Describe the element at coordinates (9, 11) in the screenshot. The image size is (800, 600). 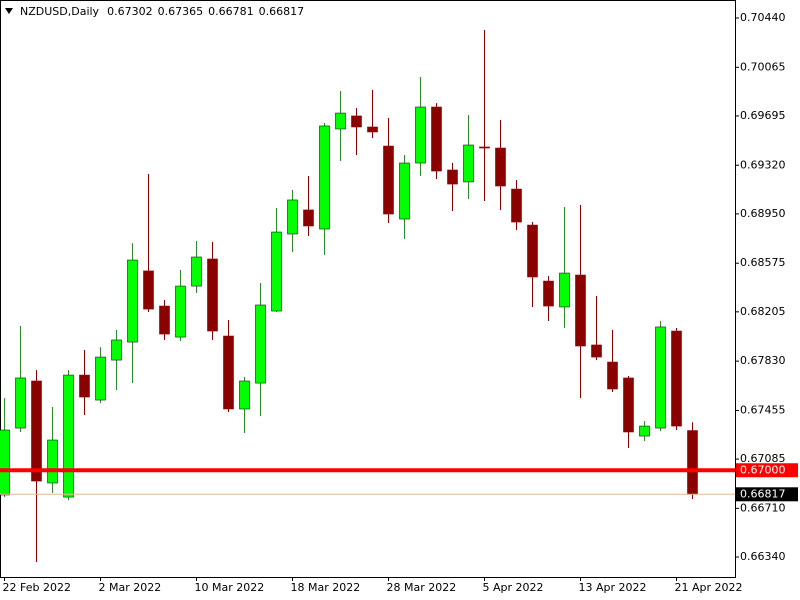
I see `menu-arrow` at that location.